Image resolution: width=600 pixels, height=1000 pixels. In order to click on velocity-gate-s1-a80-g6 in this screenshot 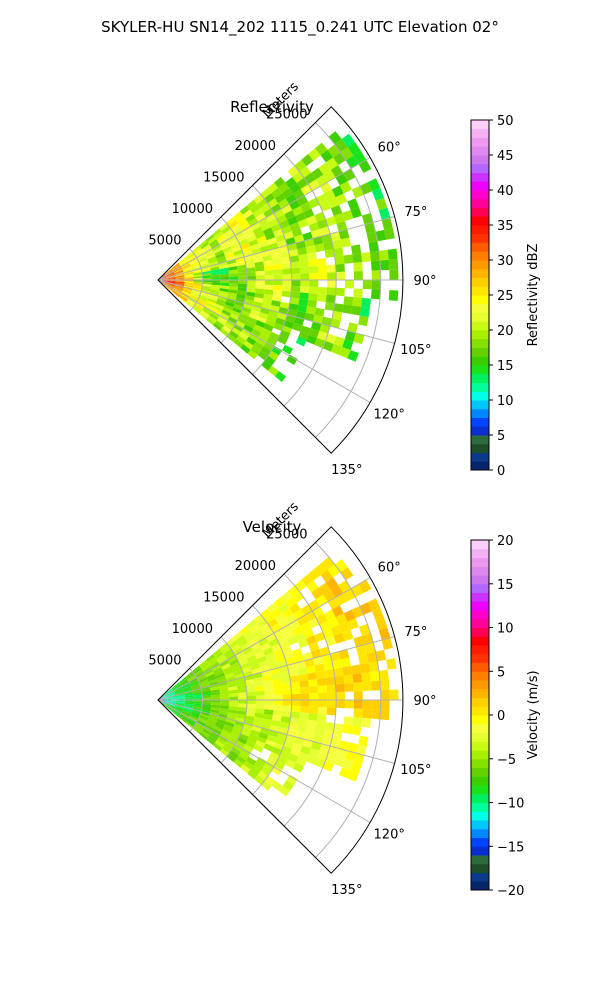, I will do `click(215, 691)`.